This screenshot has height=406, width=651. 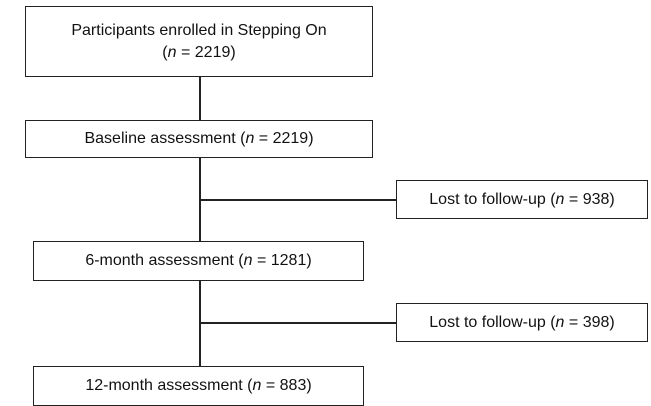 I want to click on node-lost-to-follow-up-2: Lost to follow-up (n = 398), so click(x=522, y=322).